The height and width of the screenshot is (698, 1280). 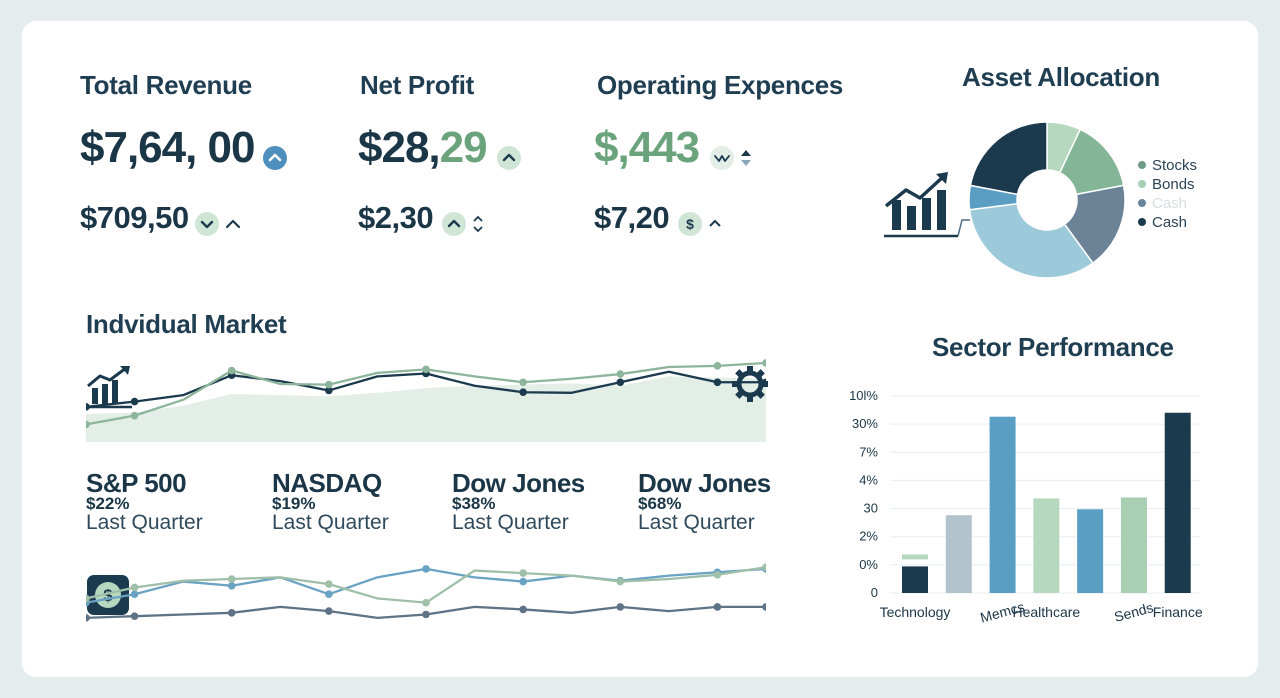 What do you see at coordinates (1061, 77) in the screenshot?
I see `asset-allocation-title: Asset Allocation` at bounding box center [1061, 77].